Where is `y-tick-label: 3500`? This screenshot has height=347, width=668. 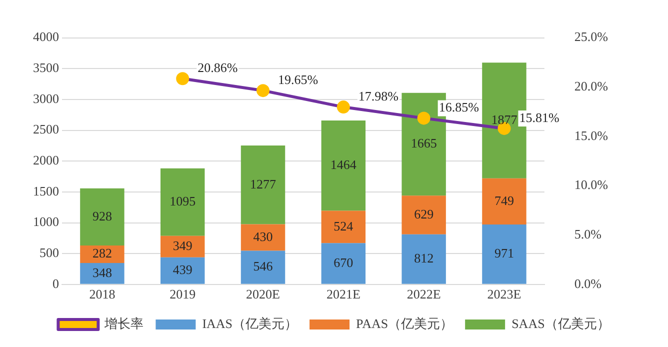
y-tick-label: 3500 is located at coordinates (46, 68).